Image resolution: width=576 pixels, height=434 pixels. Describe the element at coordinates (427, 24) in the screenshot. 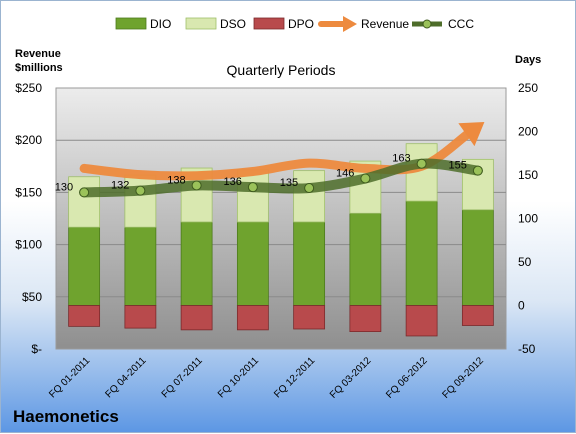

I see `legend-marker` at that location.